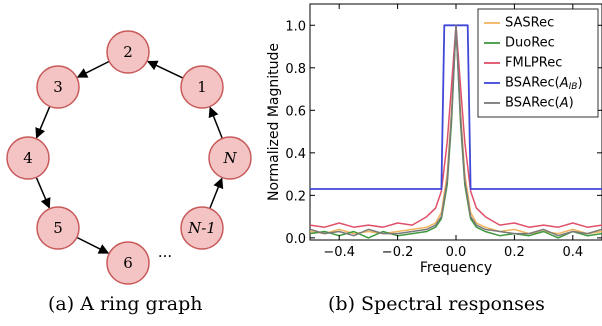 The image size is (602, 326). Describe the element at coordinates (529, 23) in the screenshot. I see `legend-label: SASRec` at that location.